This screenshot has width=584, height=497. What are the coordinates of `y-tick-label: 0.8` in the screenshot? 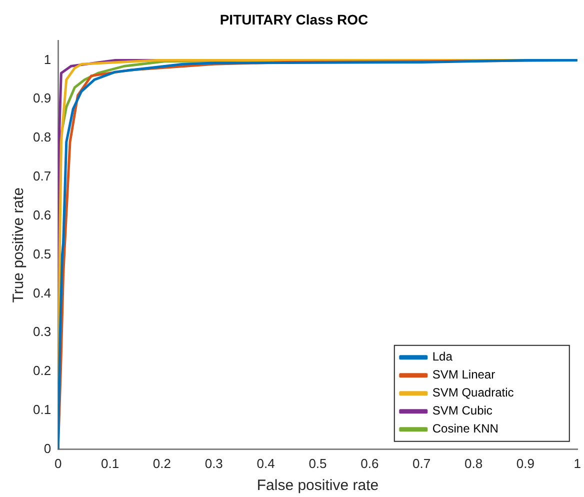 It's located at (42, 137).